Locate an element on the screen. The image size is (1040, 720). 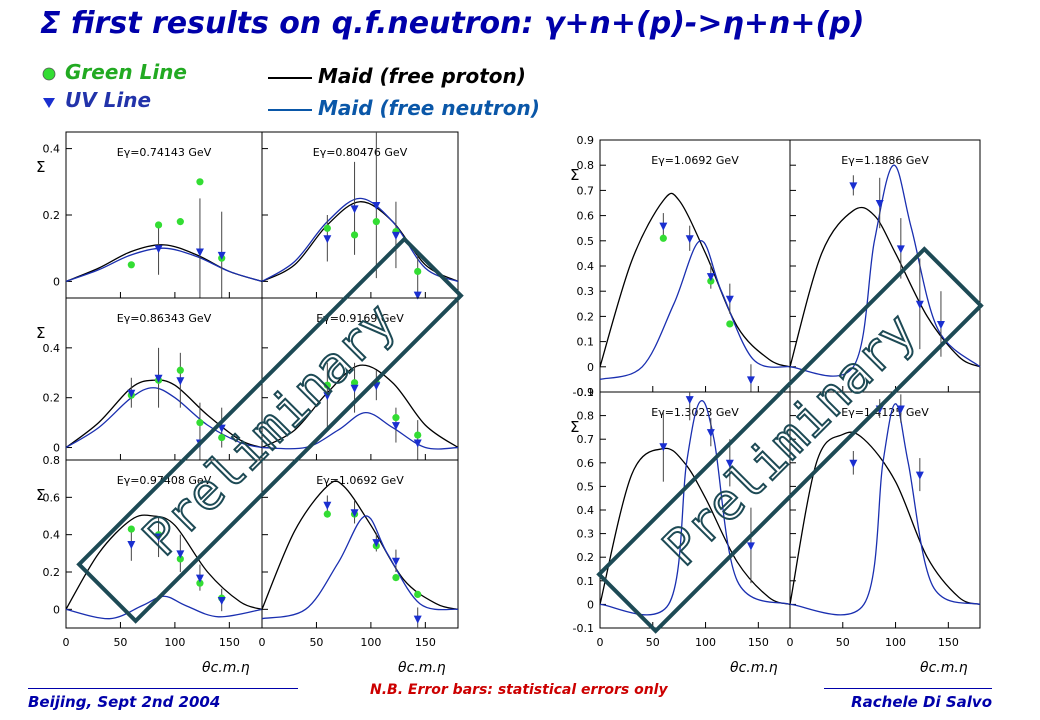
chart0-xtick-label: 50 is located at coordinates (316, 642).